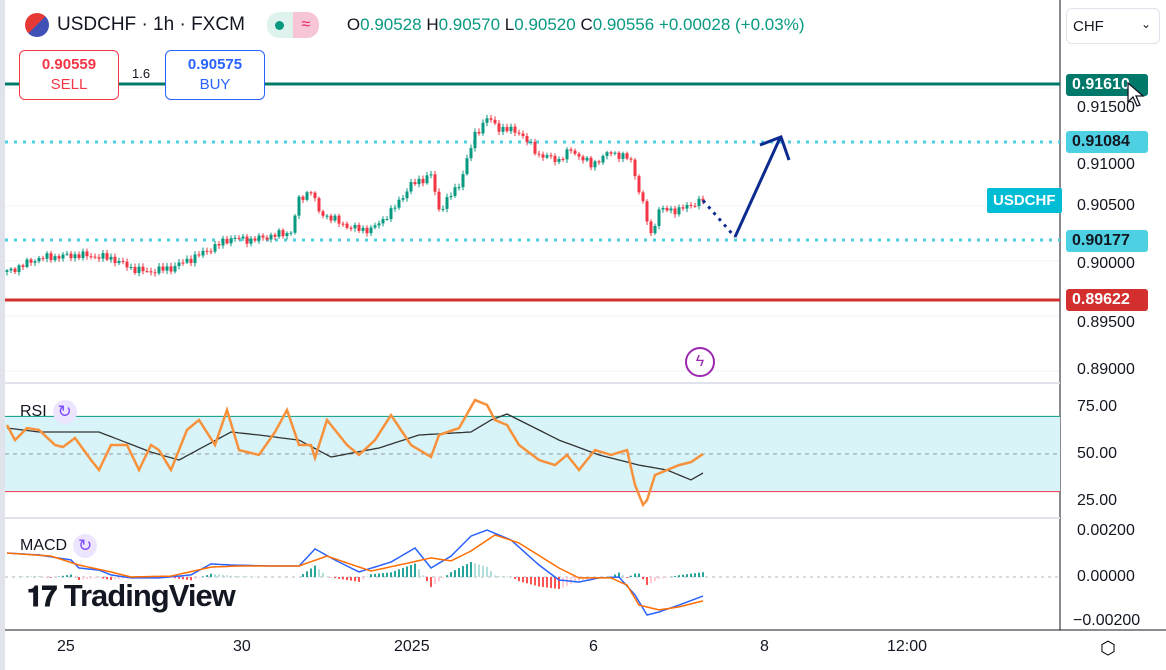  Describe the element at coordinates (1108, 648) in the screenshot. I see `settings-icon: ⬡` at that location.